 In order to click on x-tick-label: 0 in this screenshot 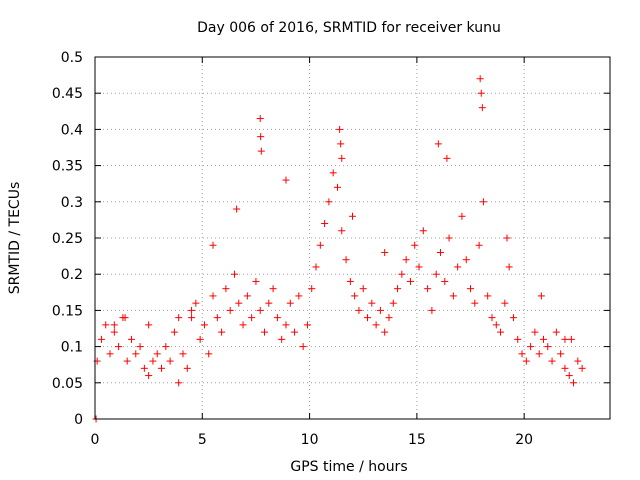, I will do `click(95, 440)`.